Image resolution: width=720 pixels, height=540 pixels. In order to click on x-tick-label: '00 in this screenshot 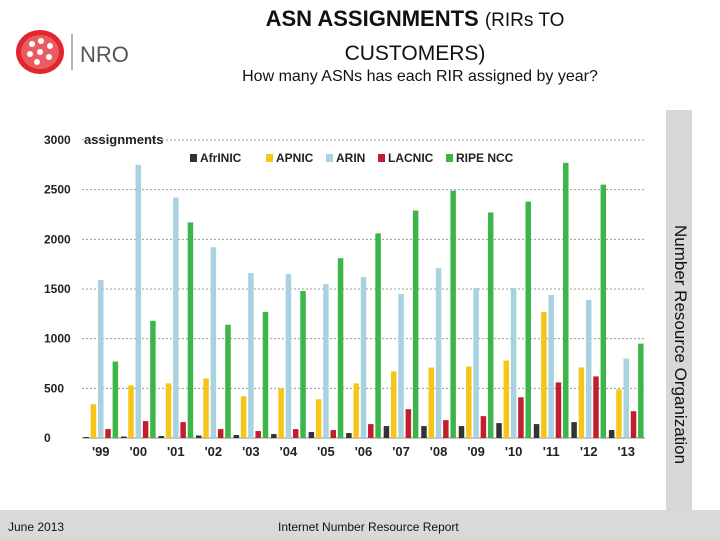, I will do `click(139, 451)`.